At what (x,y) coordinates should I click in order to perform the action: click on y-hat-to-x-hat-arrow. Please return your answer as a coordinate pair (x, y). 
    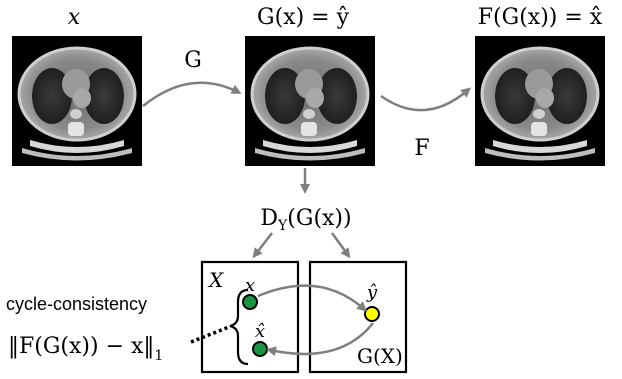
    Looking at the image, I should click on (320, 339).